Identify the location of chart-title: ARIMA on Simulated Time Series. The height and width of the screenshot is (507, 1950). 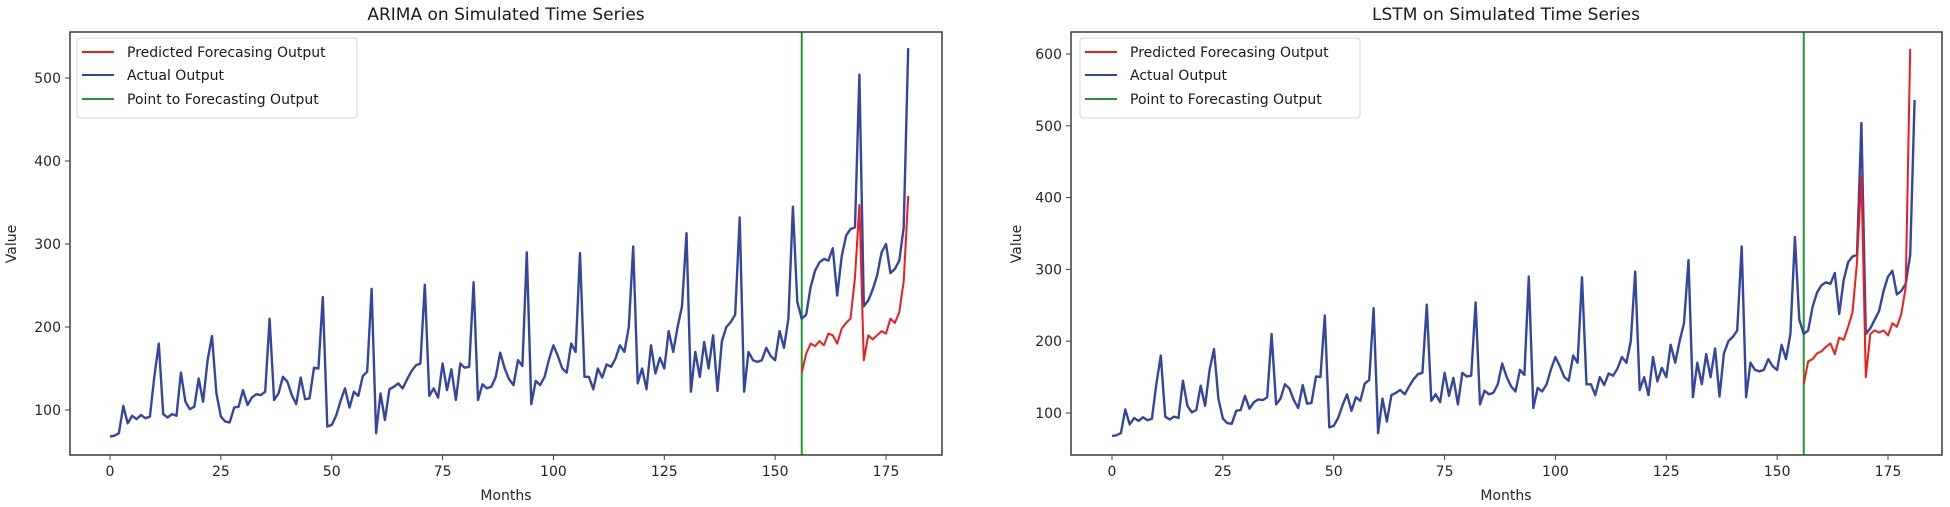
(505, 15).